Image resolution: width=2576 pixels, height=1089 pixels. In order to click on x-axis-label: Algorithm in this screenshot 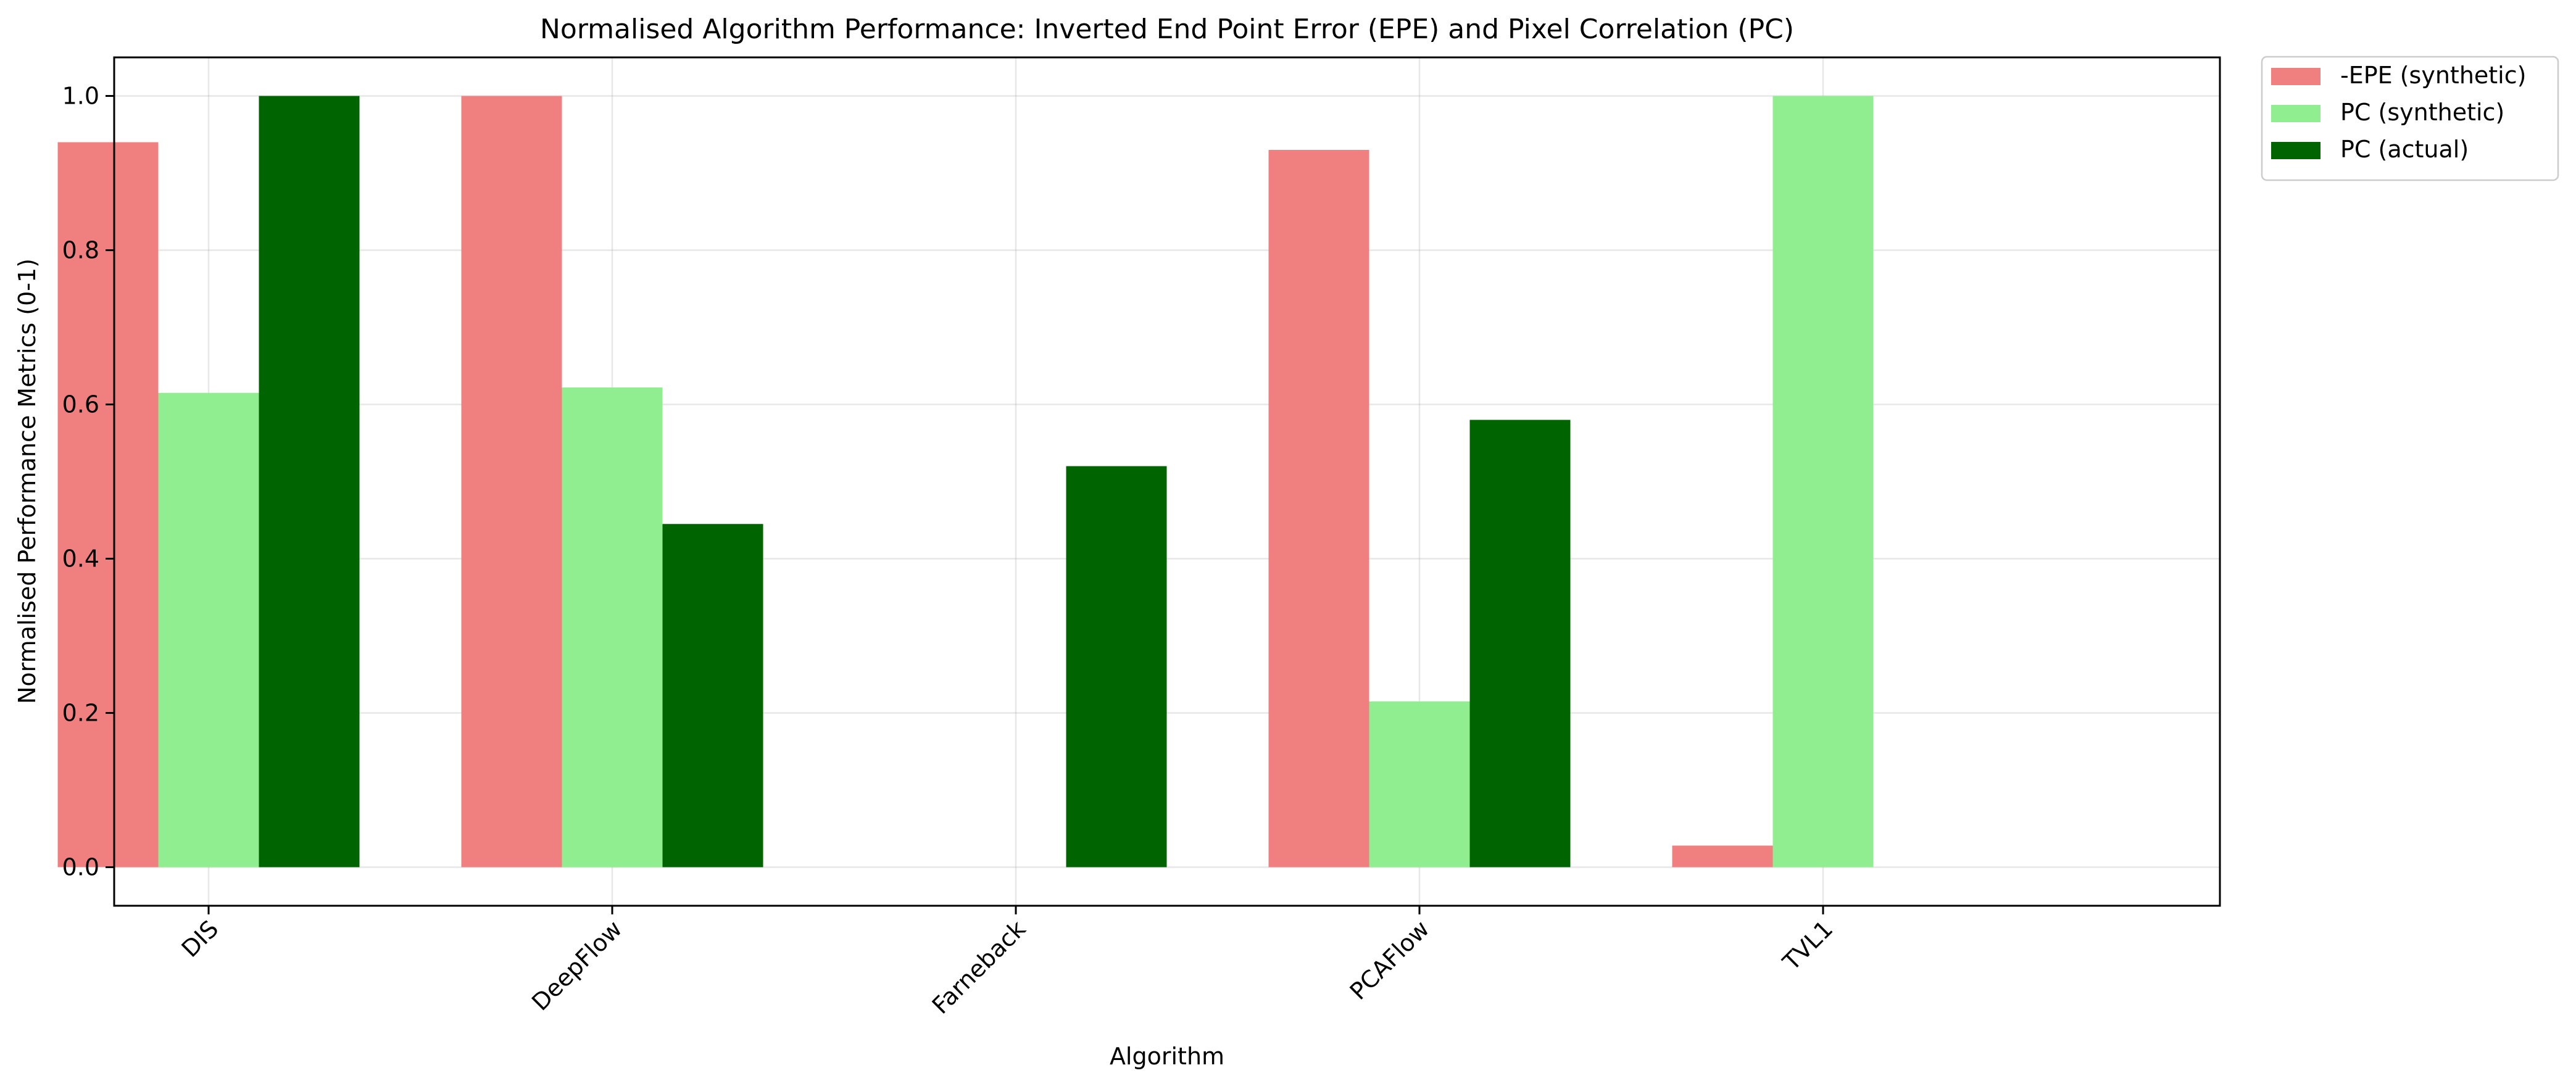, I will do `click(1167, 1056)`.